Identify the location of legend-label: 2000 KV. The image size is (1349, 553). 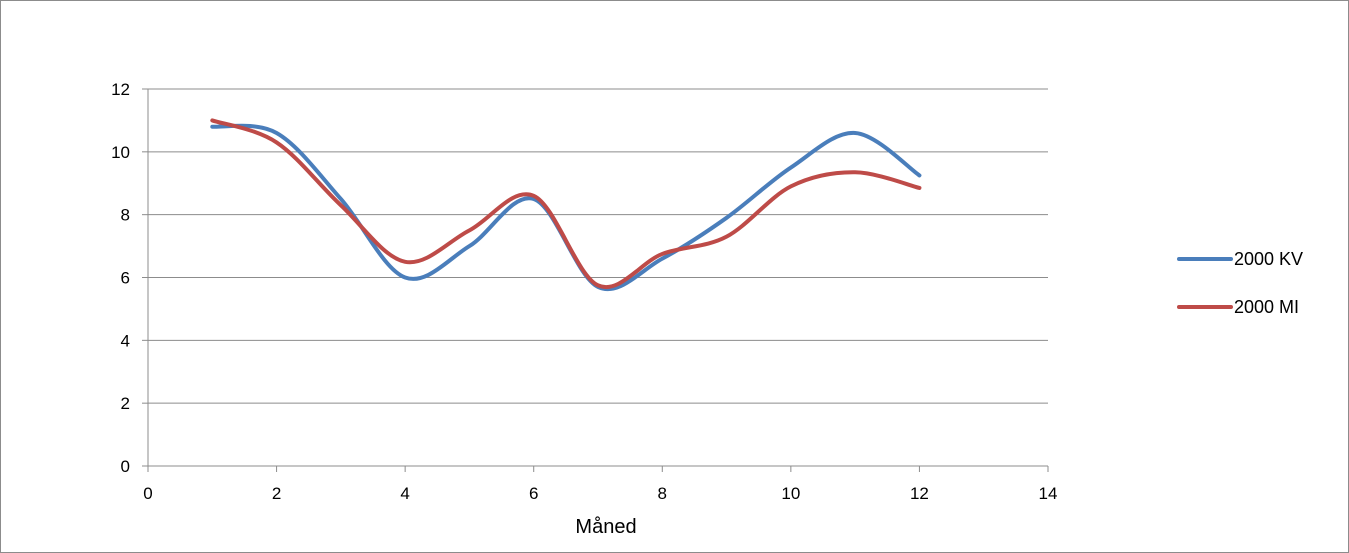
(1268, 259).